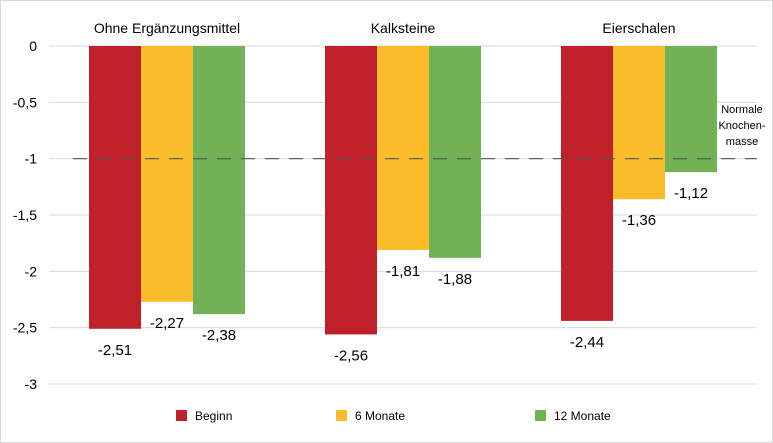  I want to click on legend-label-2: 12 Monate, so click(582, 416).